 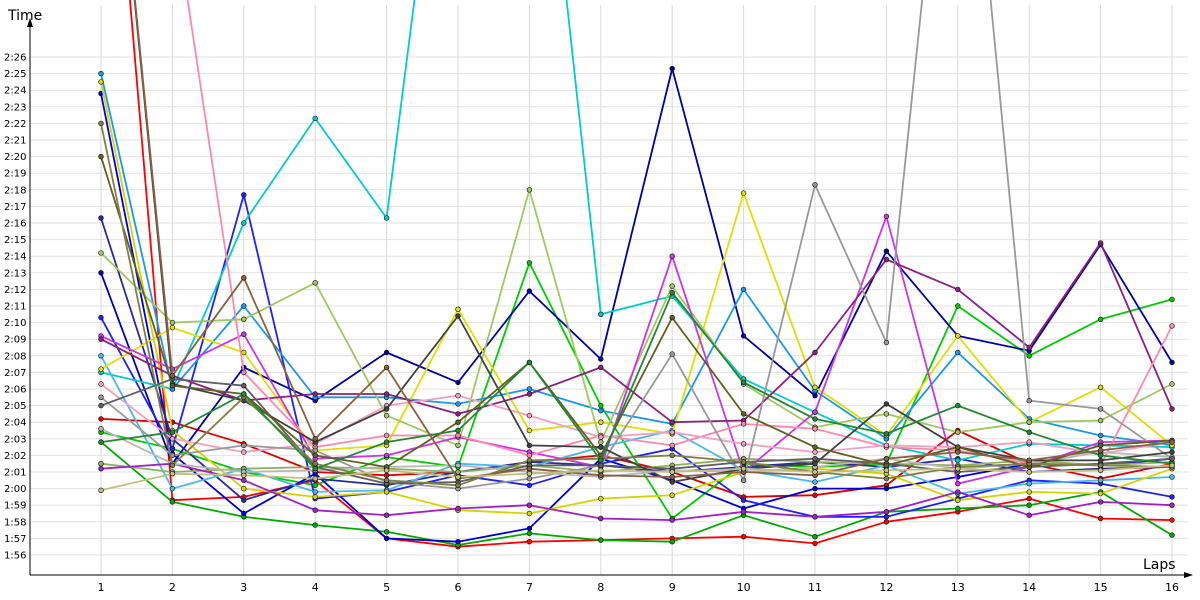 What do you see at coordinates (15, 207) in the screenshot?
I see `y-tick-label: 2:17` at bounding box center [15, 207].